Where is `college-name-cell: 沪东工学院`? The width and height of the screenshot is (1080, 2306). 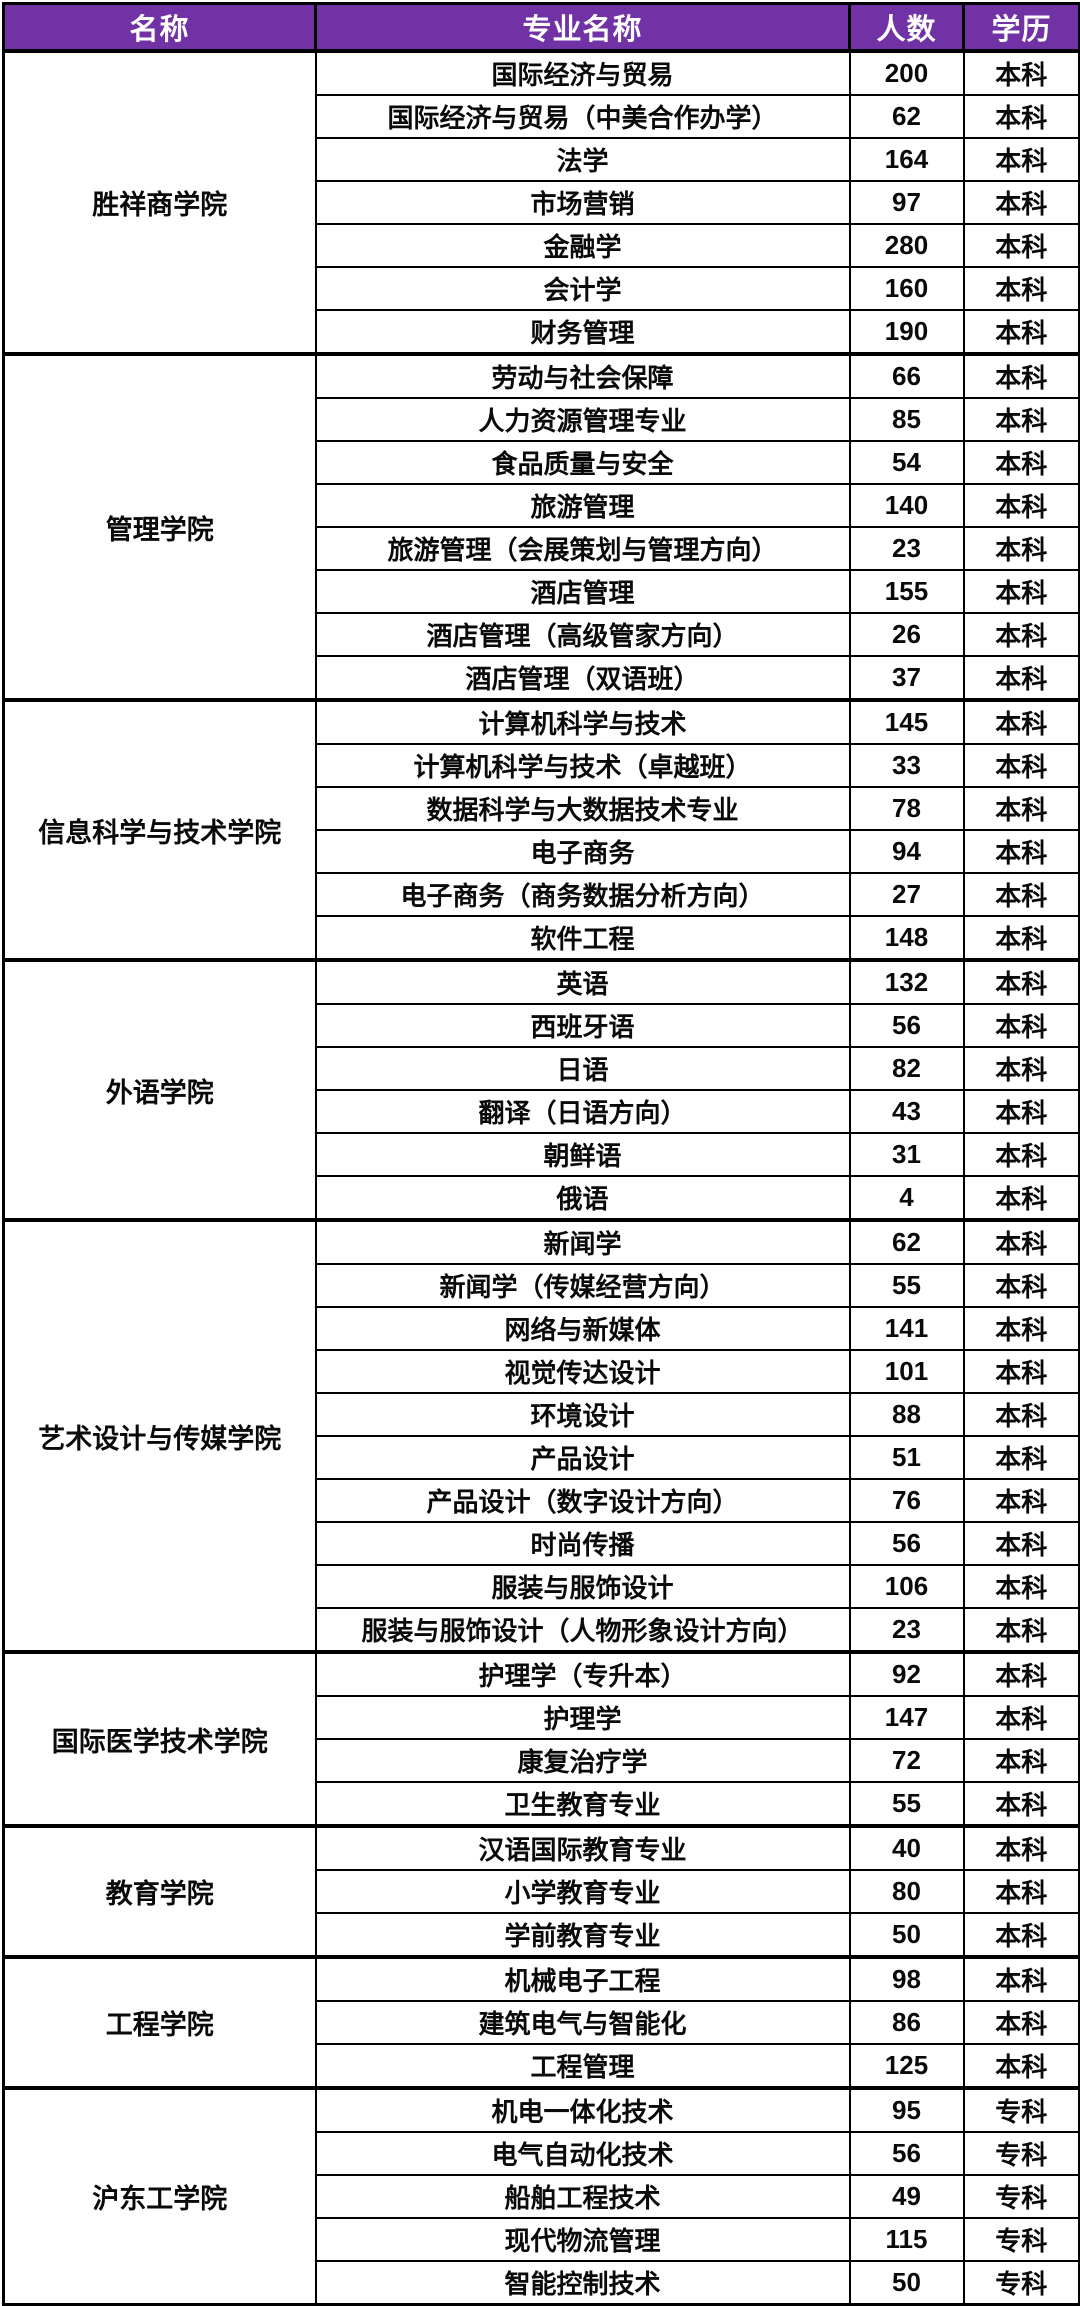
college-name-cell: 沪东工学院 is located at coordinates (159, 2196).